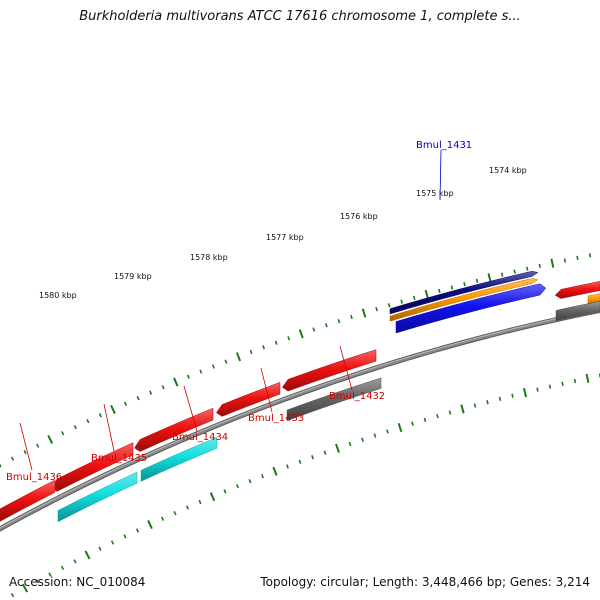 This screenshot has height=600, width=600. I want to click on gene-right-gray, so click(577, 311).